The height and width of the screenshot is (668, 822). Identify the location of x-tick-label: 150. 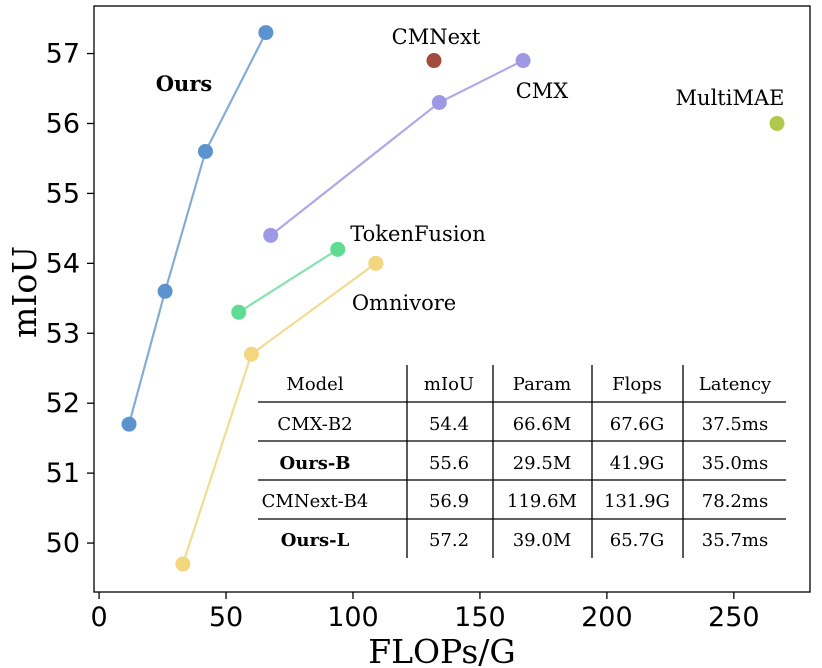
(480, 617).